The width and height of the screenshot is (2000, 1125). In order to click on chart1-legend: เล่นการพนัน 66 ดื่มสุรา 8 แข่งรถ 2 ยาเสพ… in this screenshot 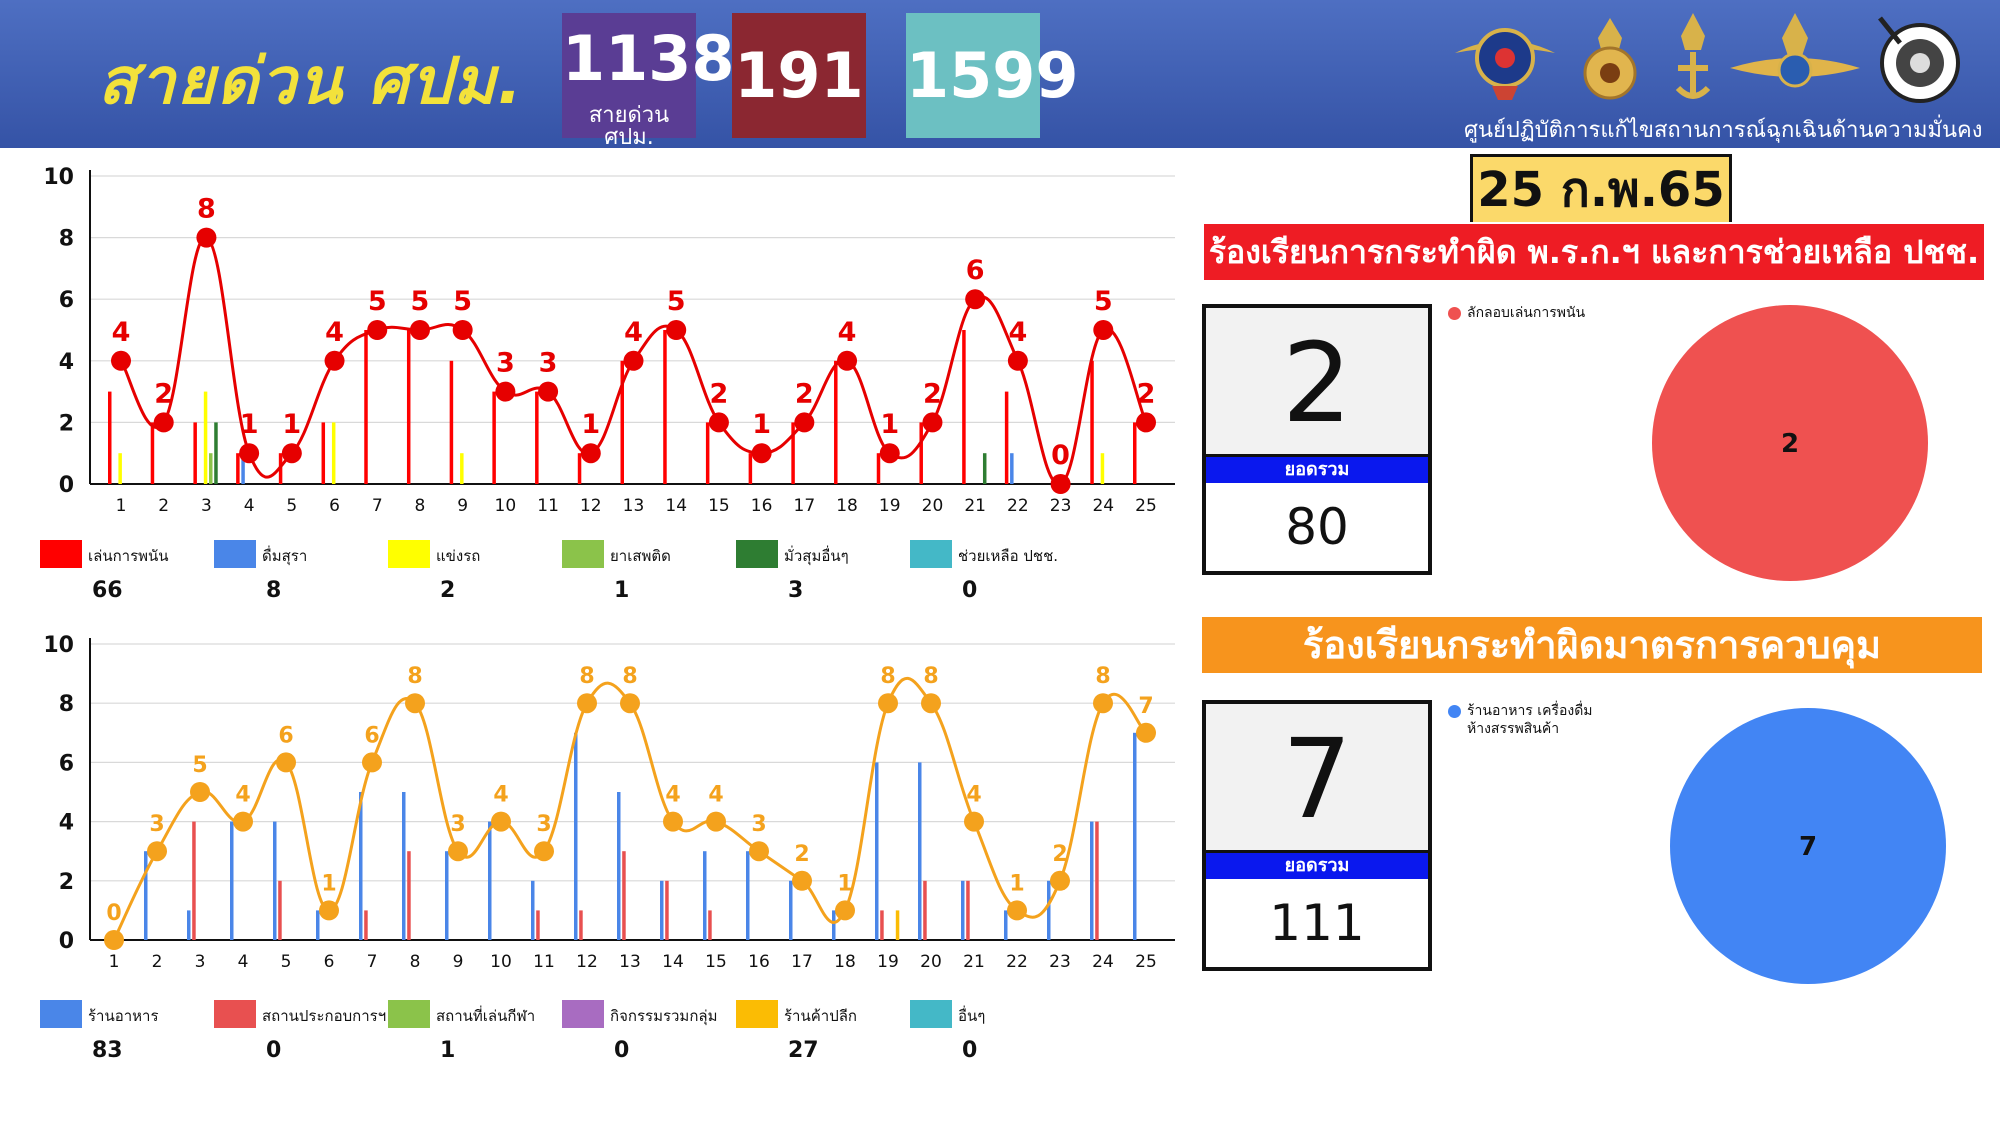, I will do `click(610, 575)`.